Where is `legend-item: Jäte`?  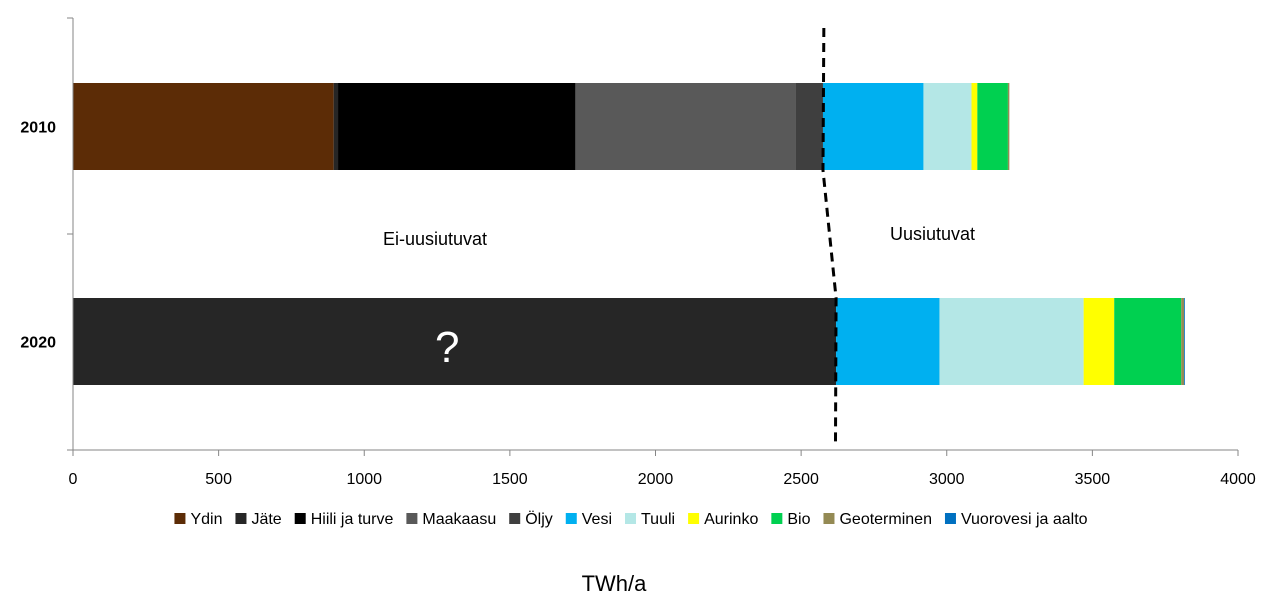
legend-item: Jäte is located at coordinates (258, 519).